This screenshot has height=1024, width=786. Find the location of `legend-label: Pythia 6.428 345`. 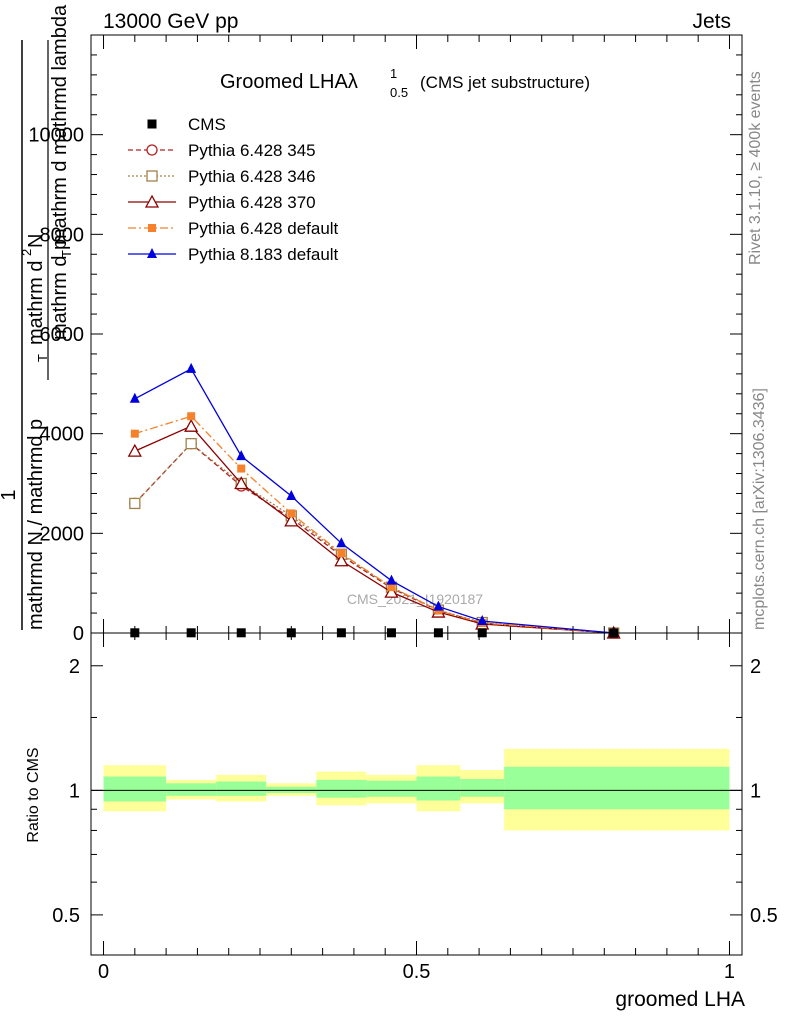

legend-label: Pythia 6.428 345 is located at coordinates (252, 150).